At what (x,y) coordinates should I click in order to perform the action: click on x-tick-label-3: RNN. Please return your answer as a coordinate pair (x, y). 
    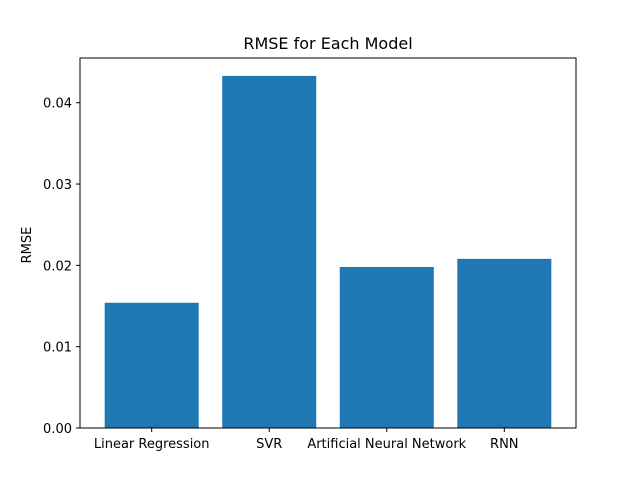
    Looking at the image, I should click on (504, 444).